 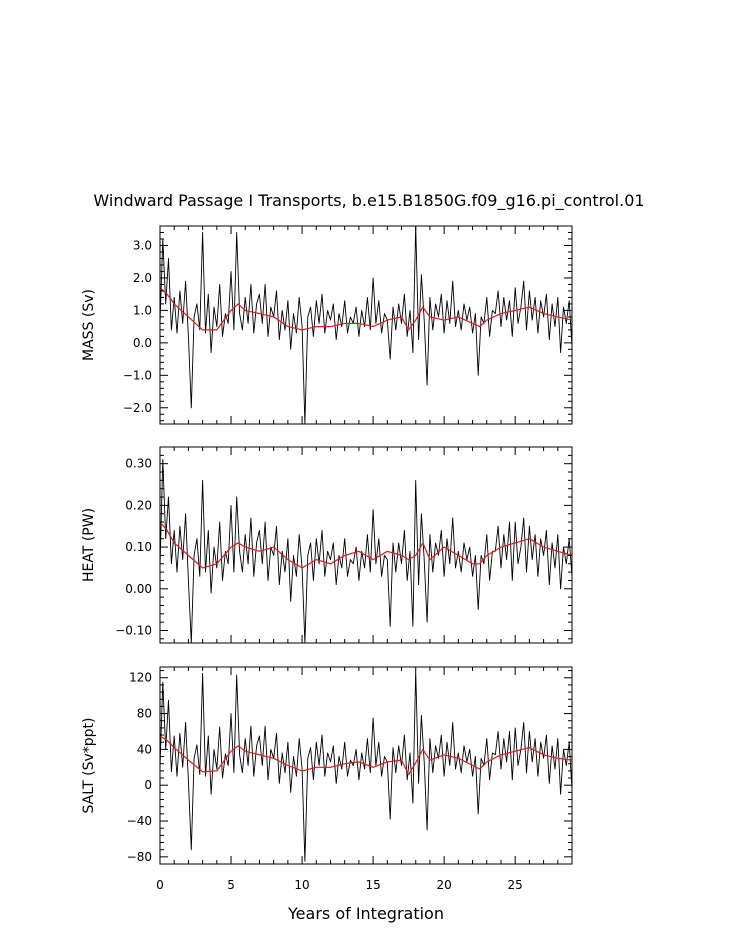 I want to click on mass-y-axis-label: MASS (Sv), so click(x=89, y=325).